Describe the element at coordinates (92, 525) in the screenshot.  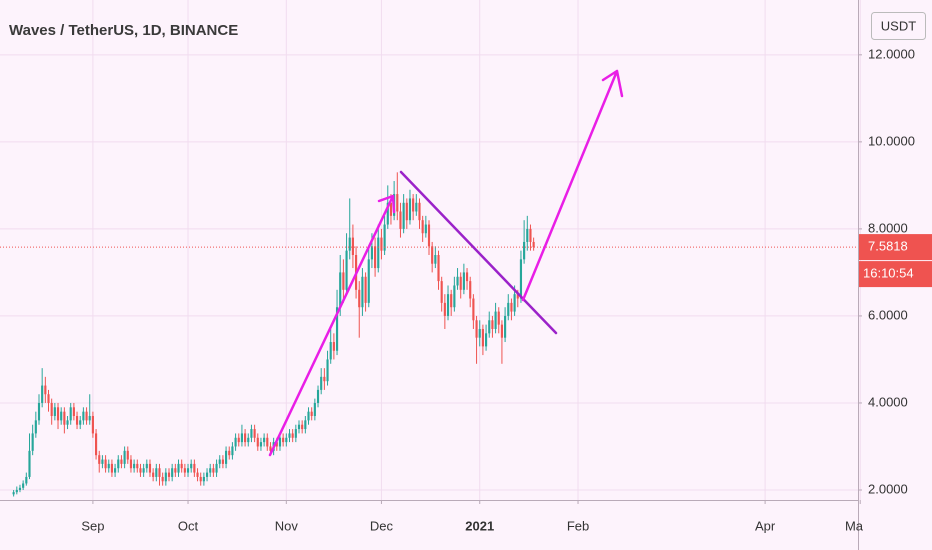
I see `x-tick-label: Sep` at that location.